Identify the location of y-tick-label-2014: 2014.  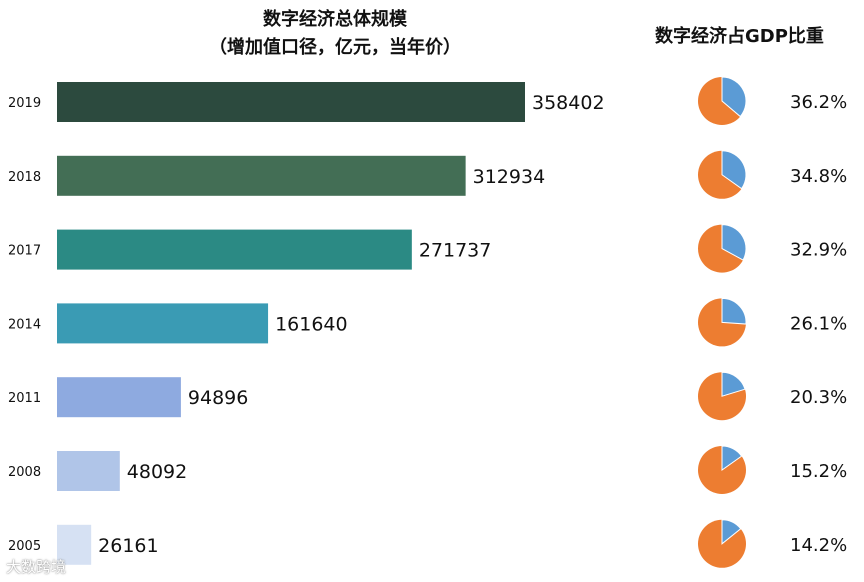
(24, 324).